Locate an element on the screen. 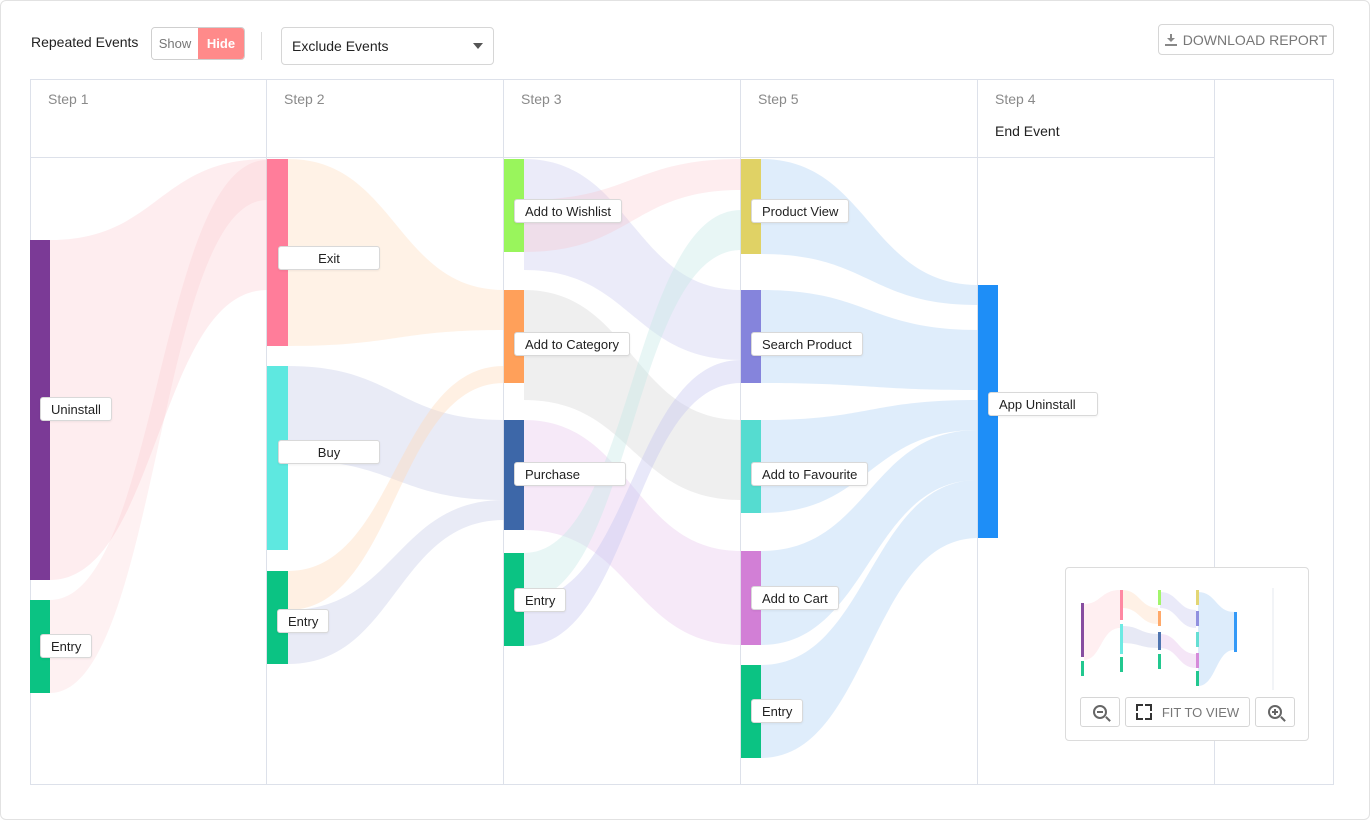 This screenshot has height=820, width=1370. zoom-in-button is located at coordinates (1275, 712).